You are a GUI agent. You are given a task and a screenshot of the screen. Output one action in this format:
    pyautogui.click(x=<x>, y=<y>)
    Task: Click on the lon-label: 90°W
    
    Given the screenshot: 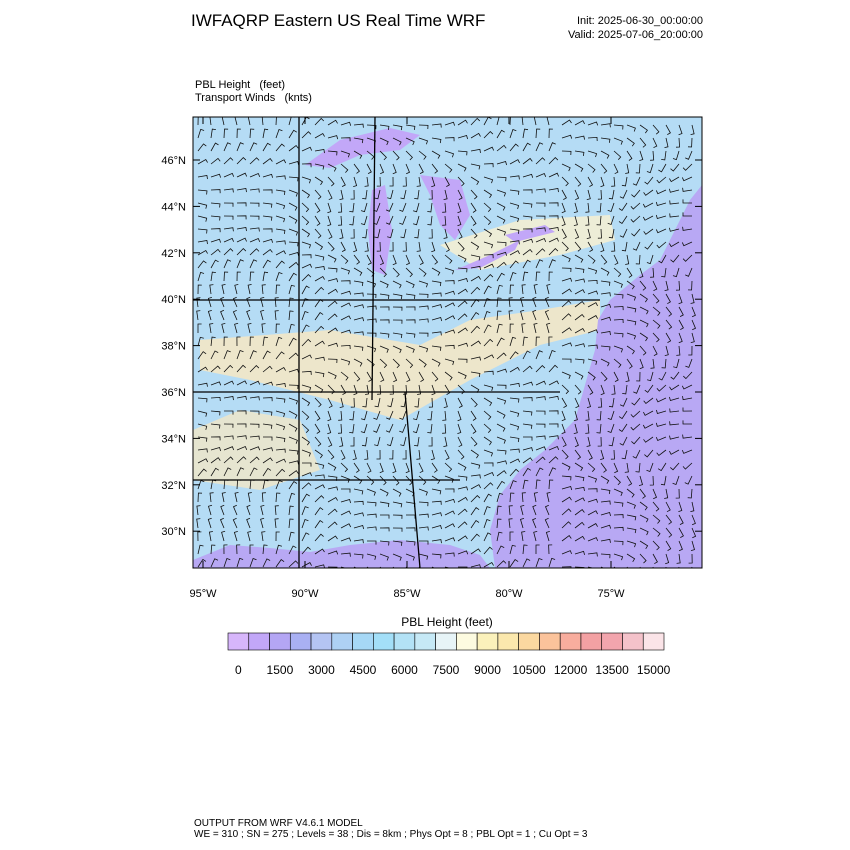 What is the action you would take?
    pyautogui.click(x=305, y=594)
    